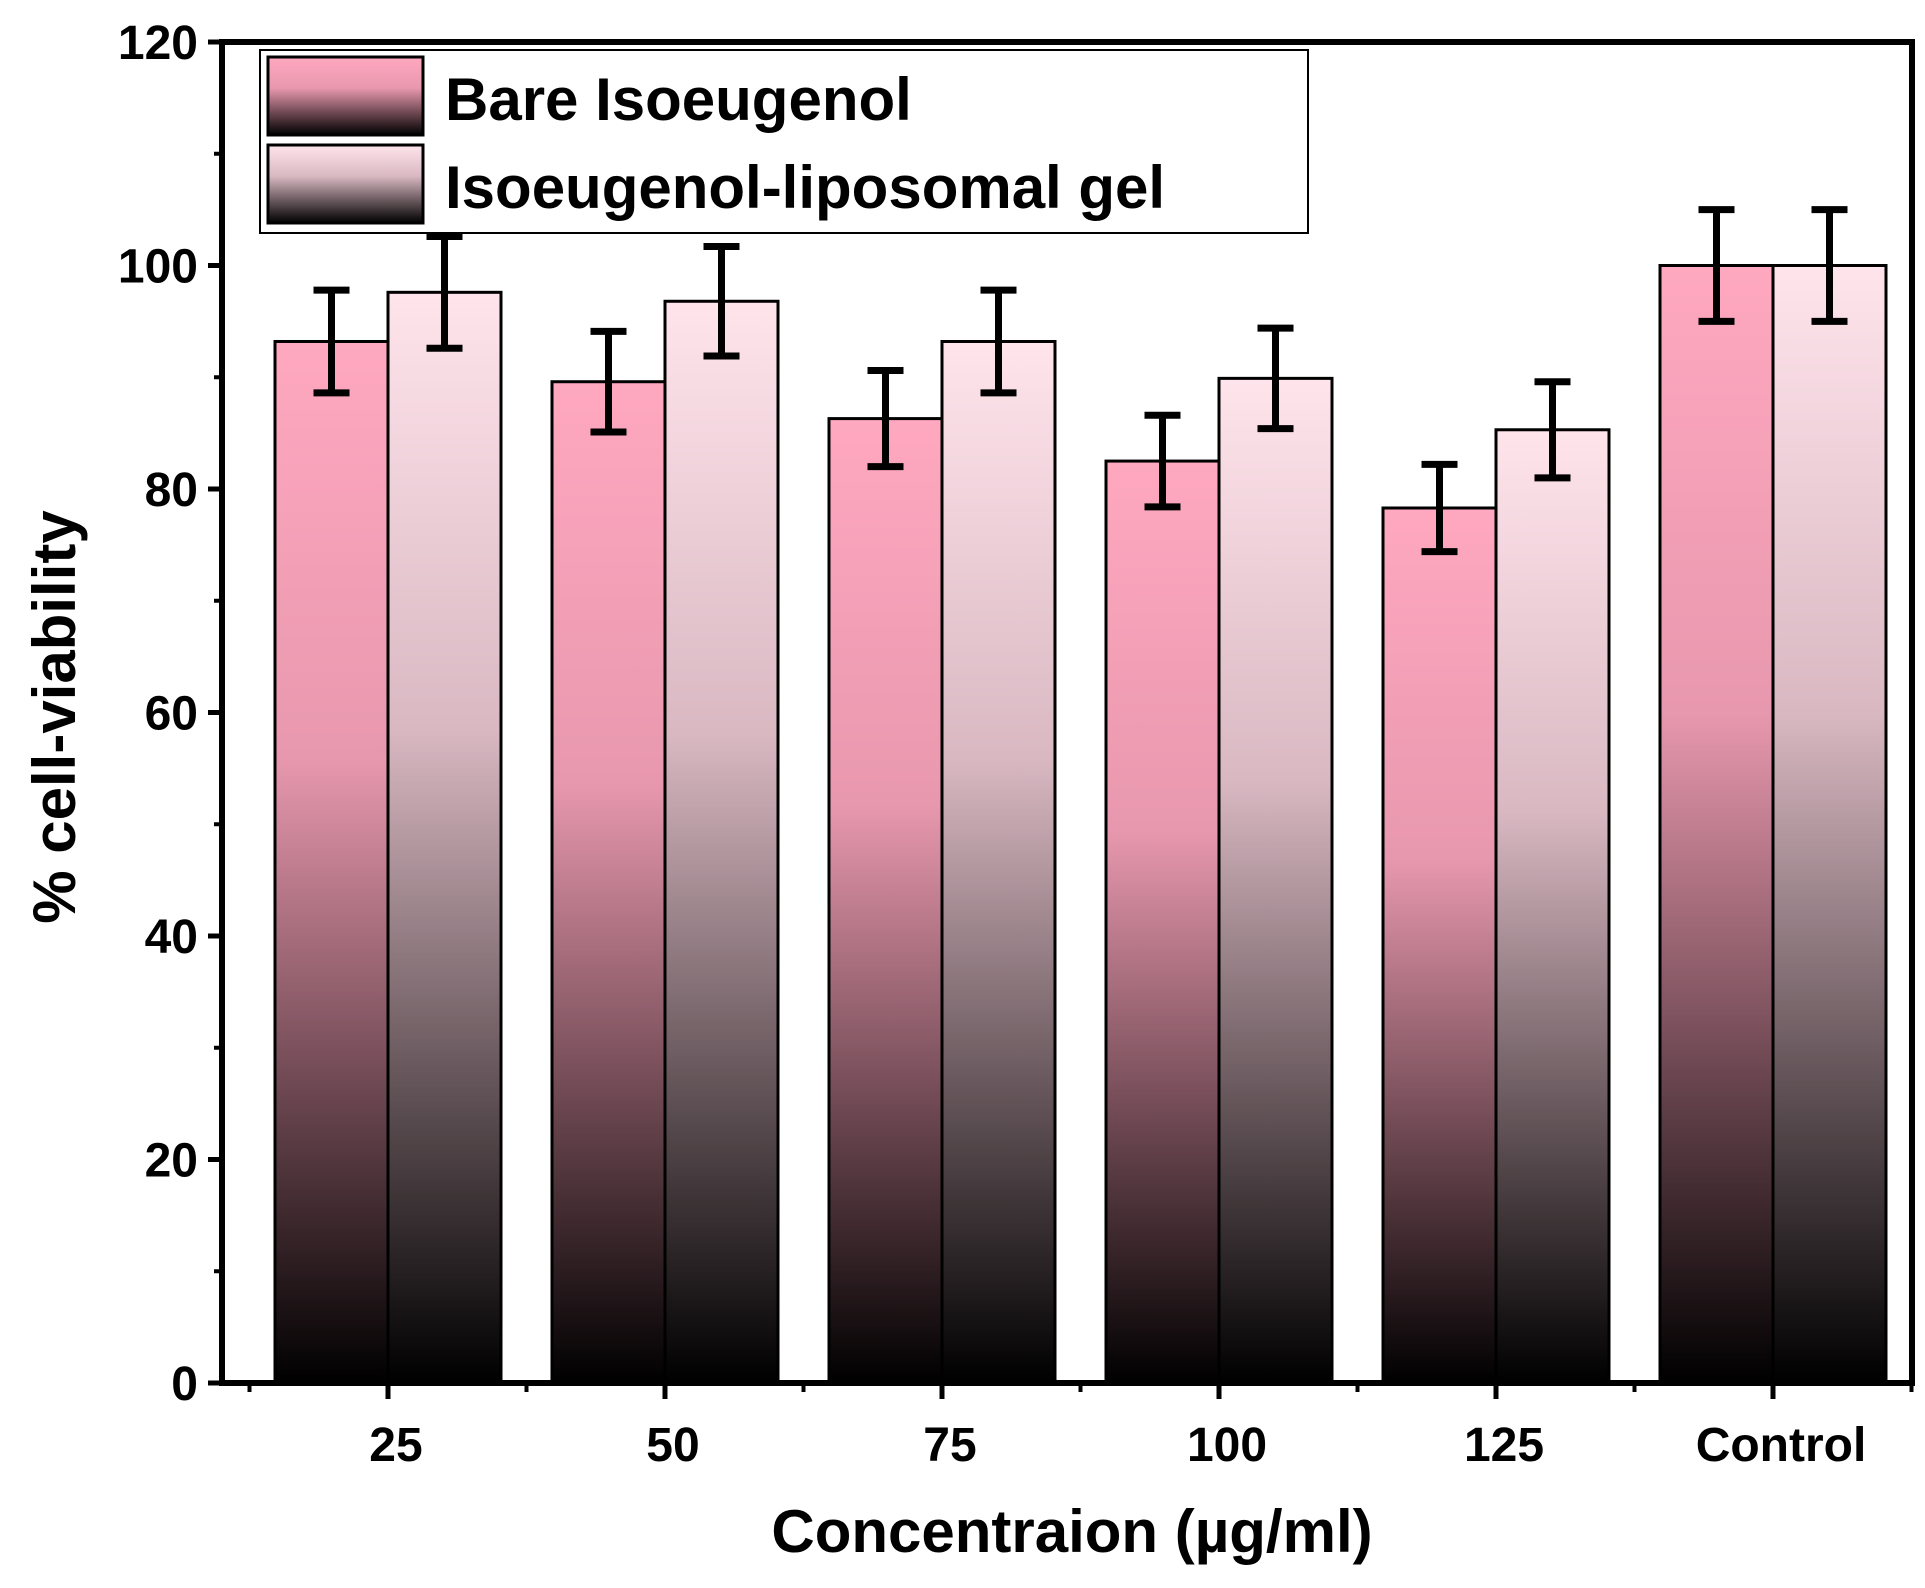  Describe the element at coordinates (171, 714) in the screenshot. I see `y-tick-label-60: 60` at that location.